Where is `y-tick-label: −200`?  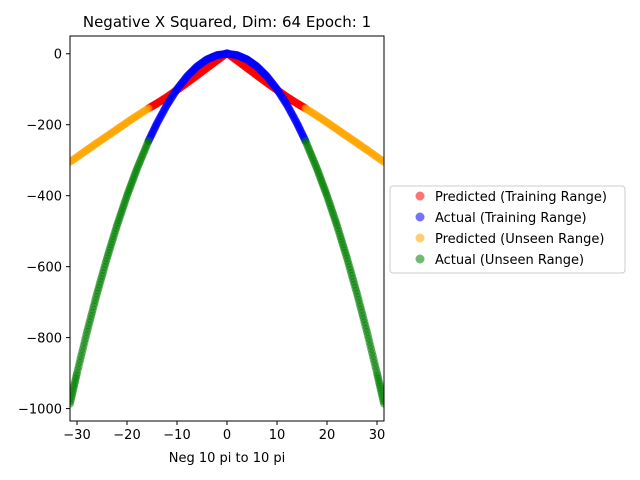 y-tick-label: −200 is located at coordinates (44, 126).